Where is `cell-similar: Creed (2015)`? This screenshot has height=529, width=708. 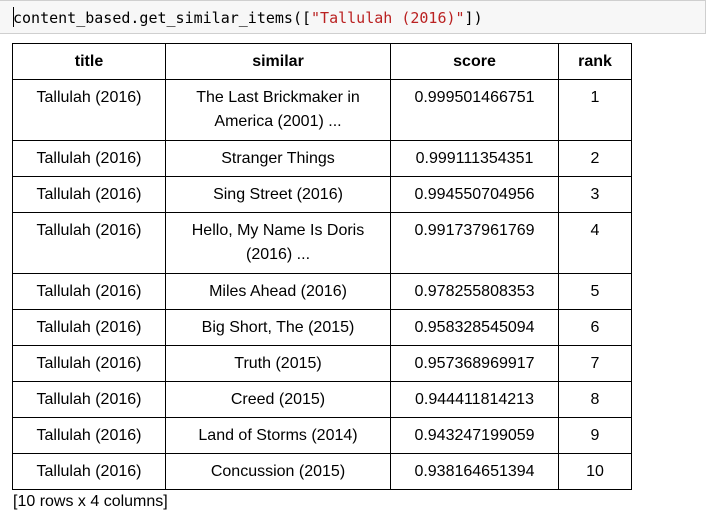
cell-similar: Creed (2015) is located at coordinates (278, 399).